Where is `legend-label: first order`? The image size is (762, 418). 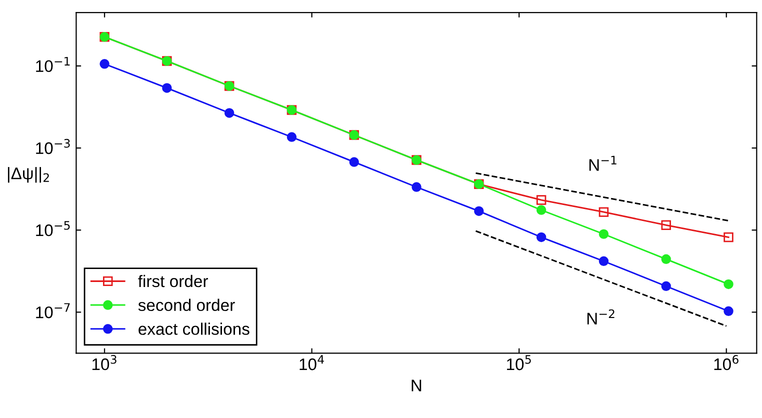 legend-label: first order is located at coordinates (173, 281).